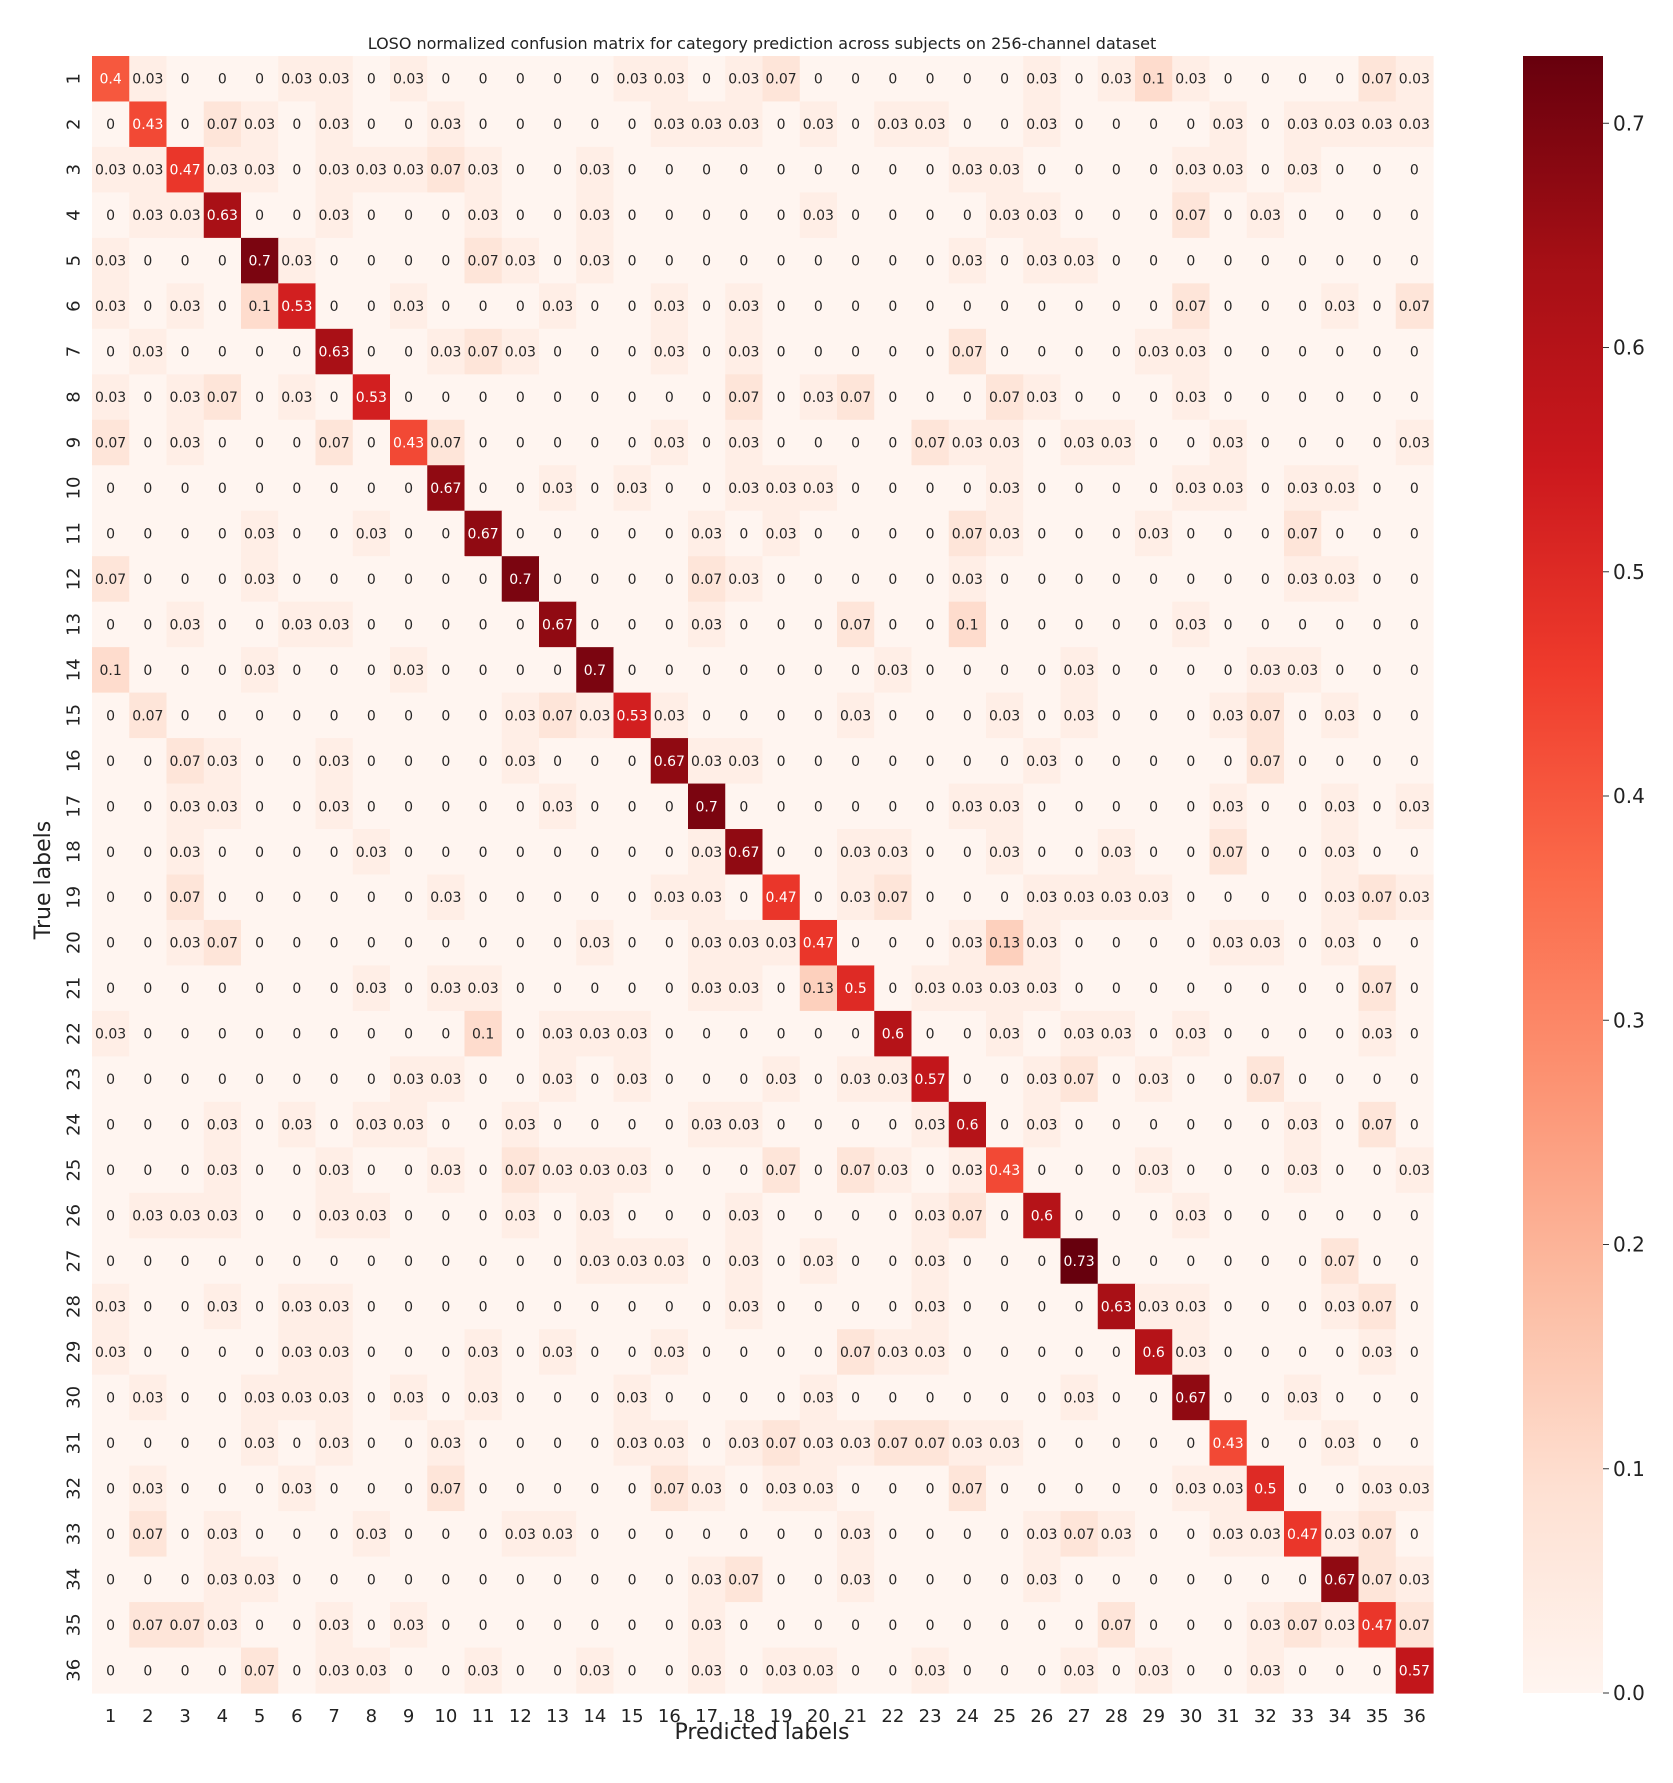 This screenshot has height=1783, width=1673. What do you see at coordinates (1079, 1716) in the screenshot?
I see `x-tick-label: 27` at bounding box center [1079, 1716].